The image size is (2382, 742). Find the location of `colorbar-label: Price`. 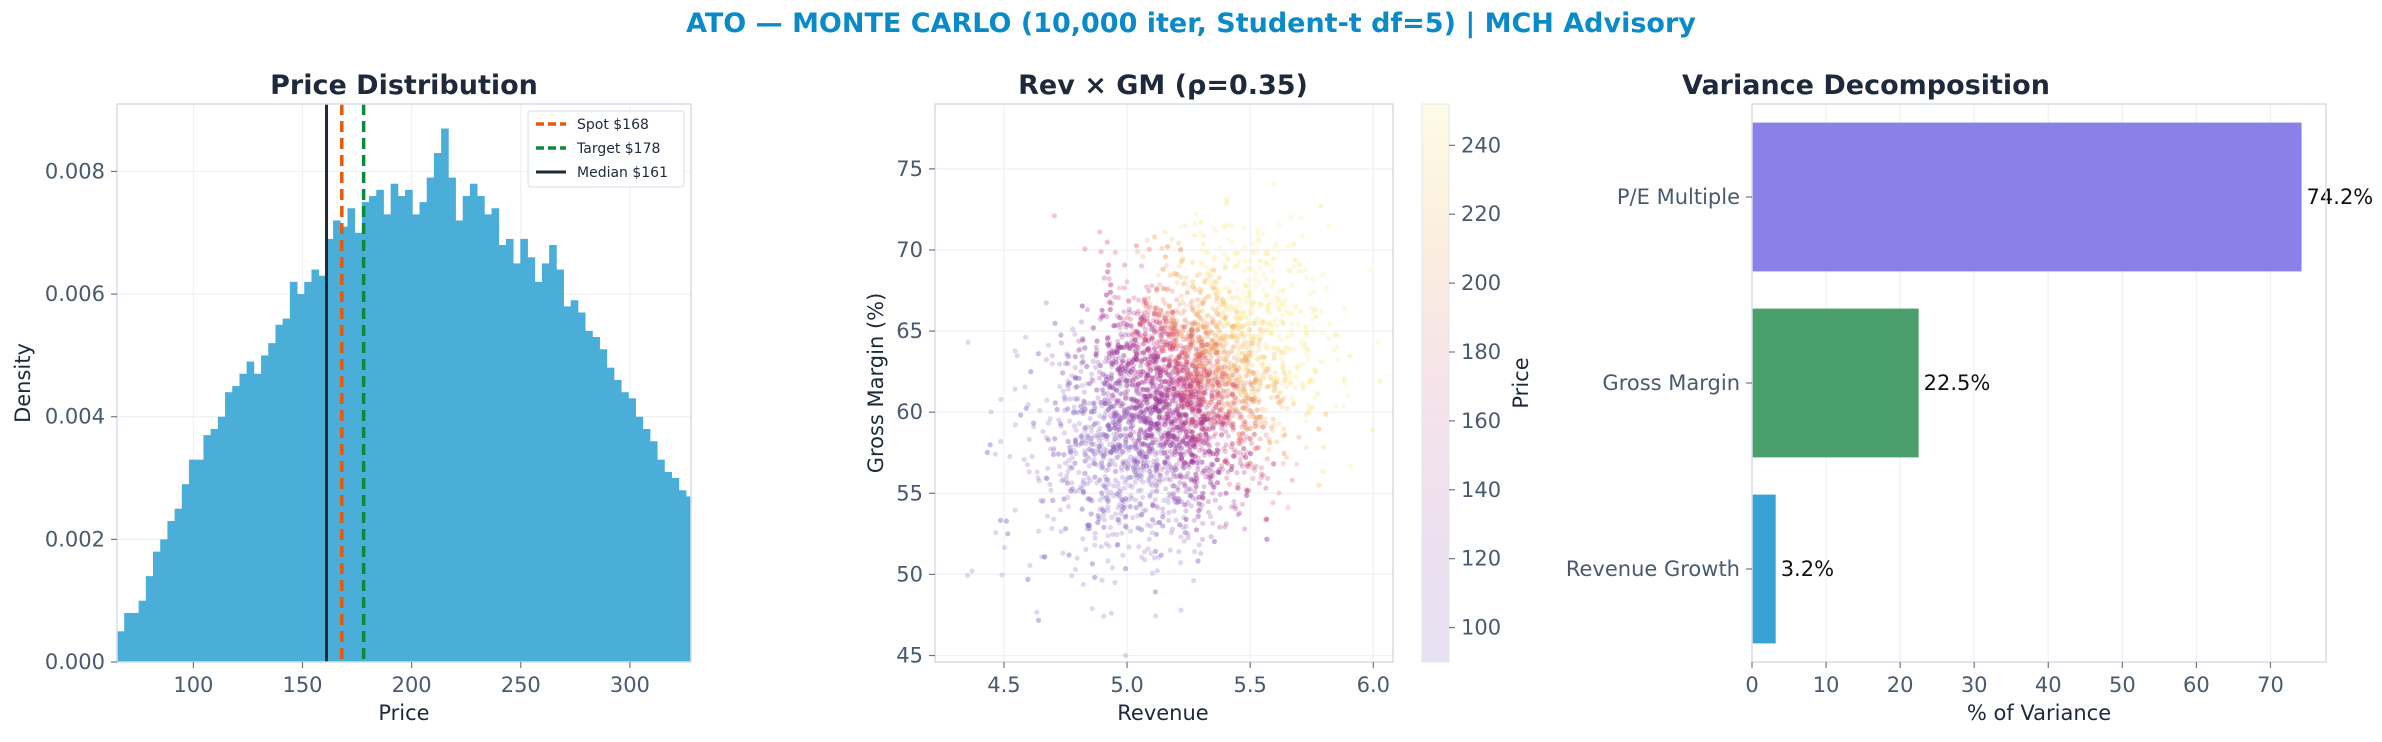

colorbar-label: Price is located at coordinates (1521, 382).